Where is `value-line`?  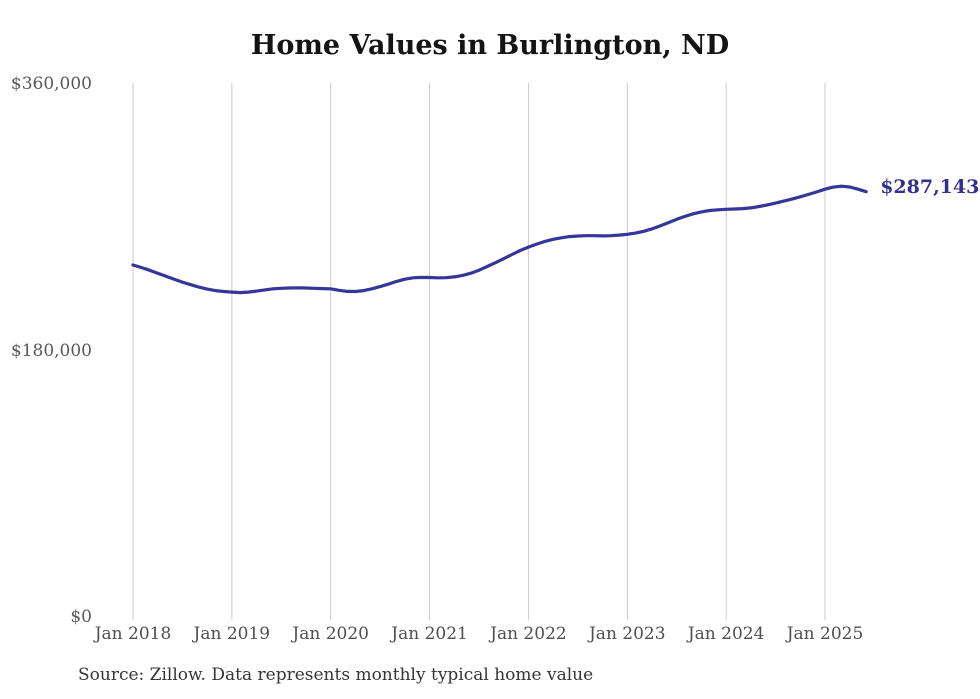
value-line is located at coordinates (499, 239).